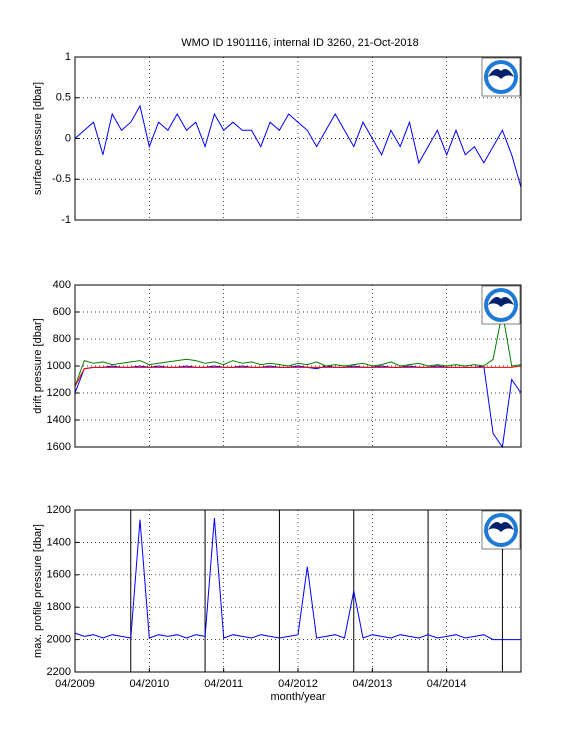  What do you see at coordinates (38, 138) in the screenshot?
I see `y-axis-label: surface pressure [dbar]` at bounding box center [38, 138].